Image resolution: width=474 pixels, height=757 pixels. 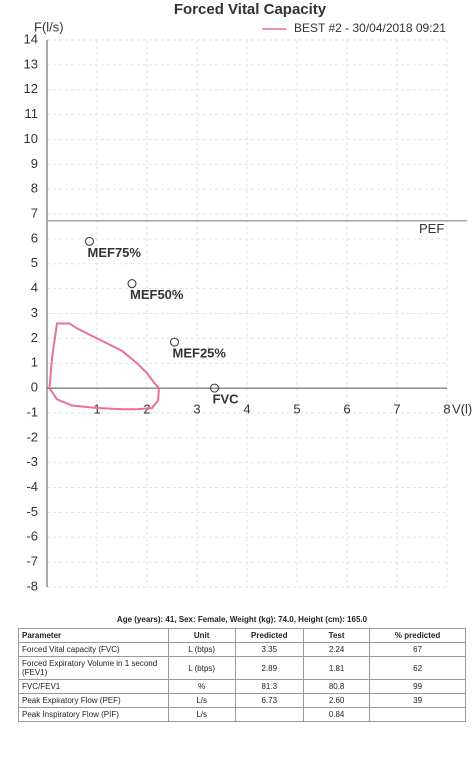 What do you see at coordinates (296, 409) in the screenshot?
I see `x-tick-label: 5` at bounding box center [296, 409].